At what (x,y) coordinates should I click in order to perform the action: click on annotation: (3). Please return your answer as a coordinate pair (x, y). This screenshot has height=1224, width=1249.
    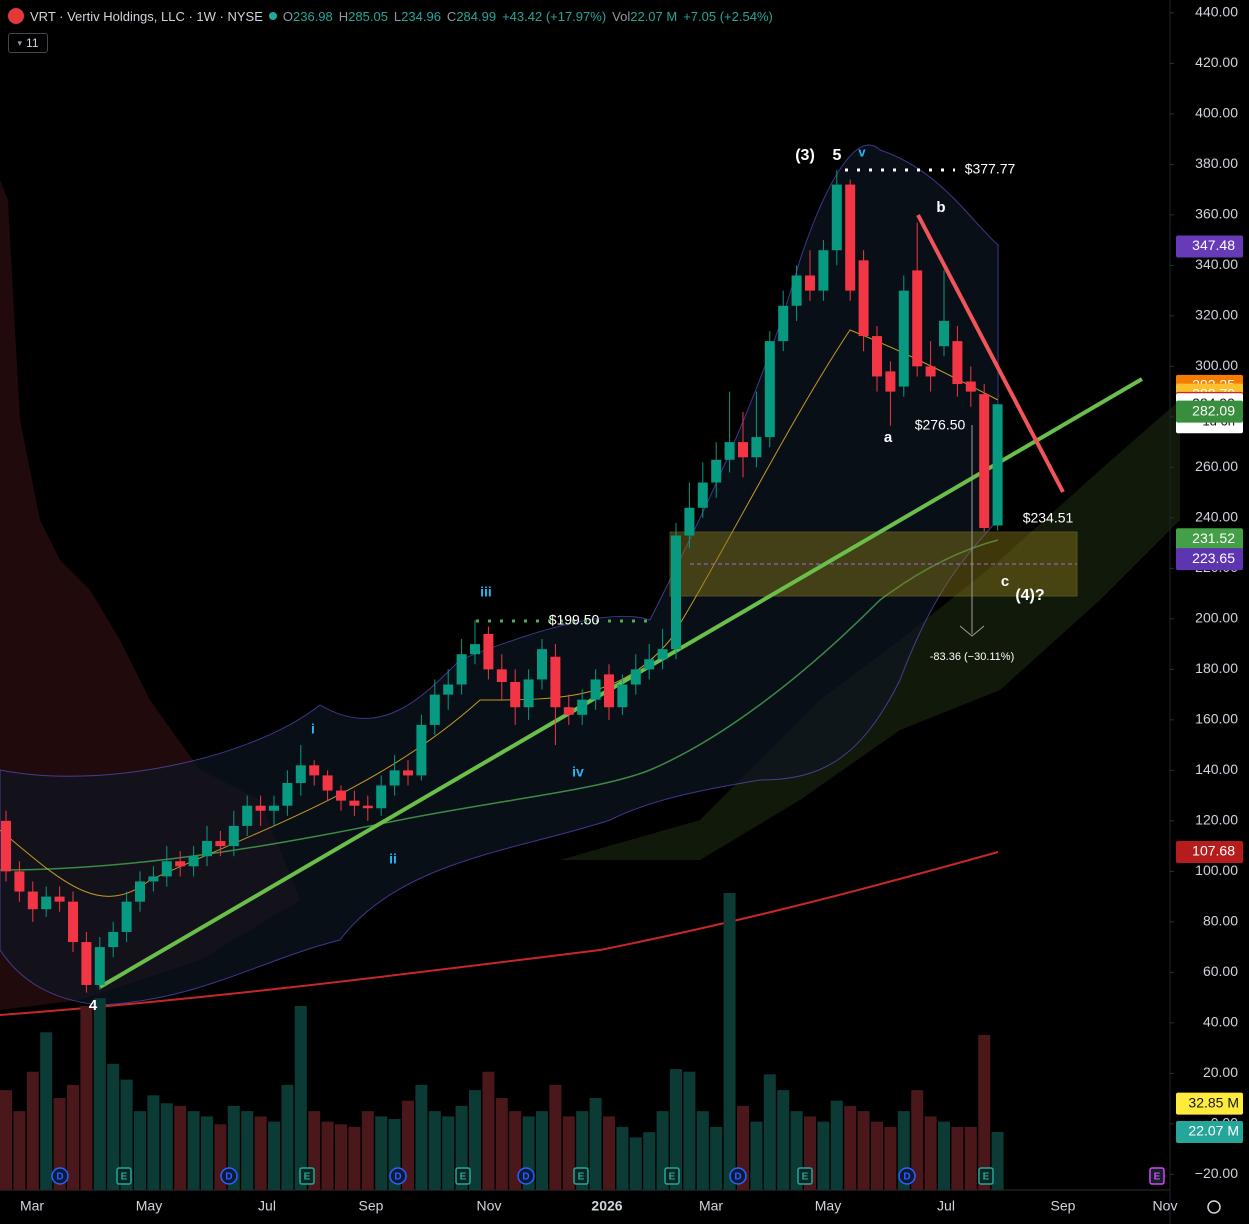
    Looking at the image, I should click on (805, 155).